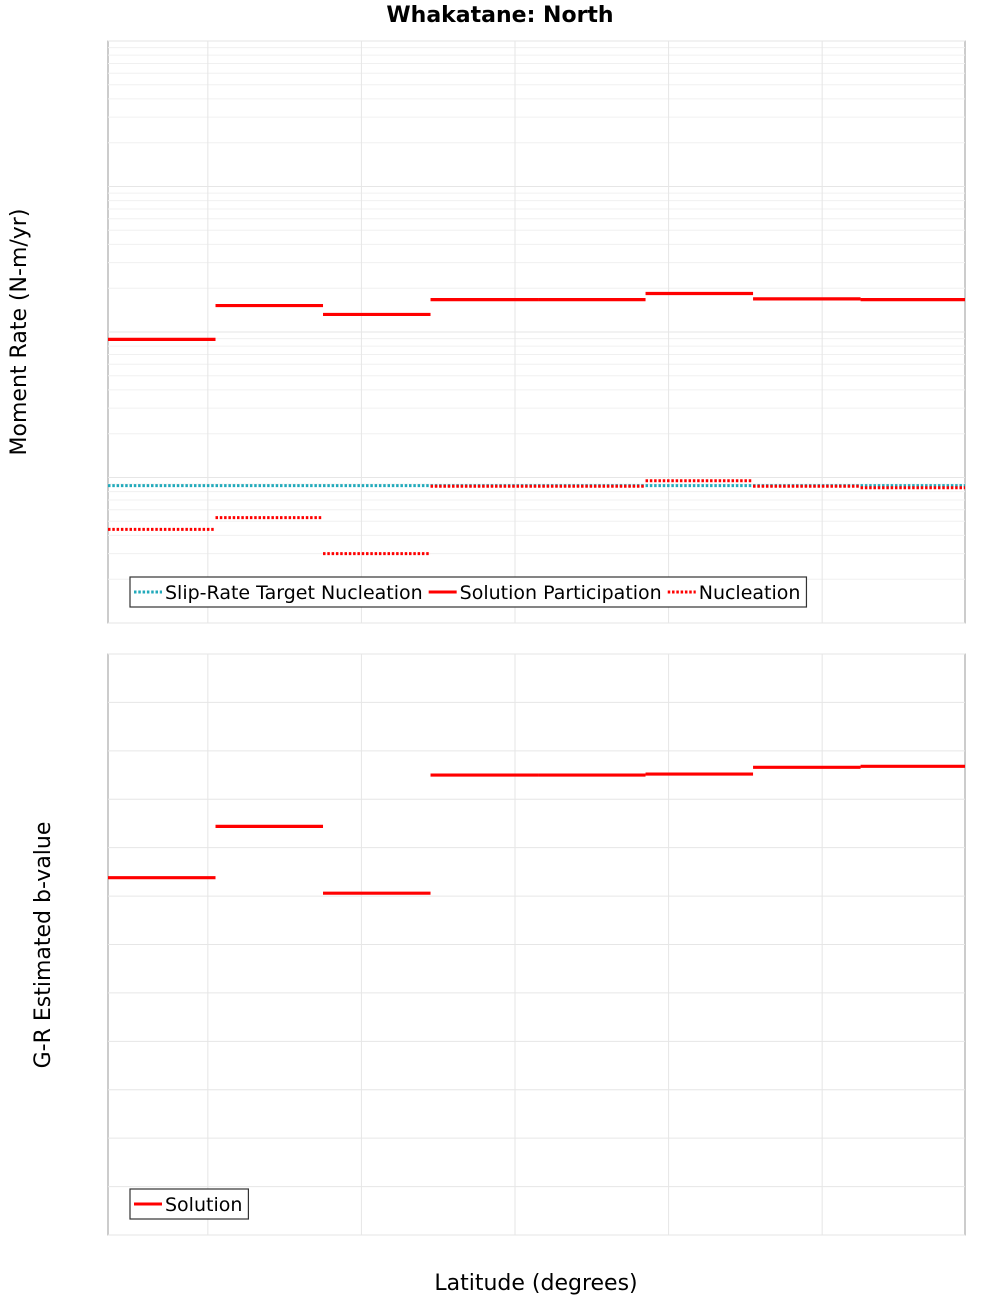 The image size is (1000, 1300). Describe the element at coordinates (536, 517) in the screenshot. I see `moment-rate-series-nucleation` at that location.